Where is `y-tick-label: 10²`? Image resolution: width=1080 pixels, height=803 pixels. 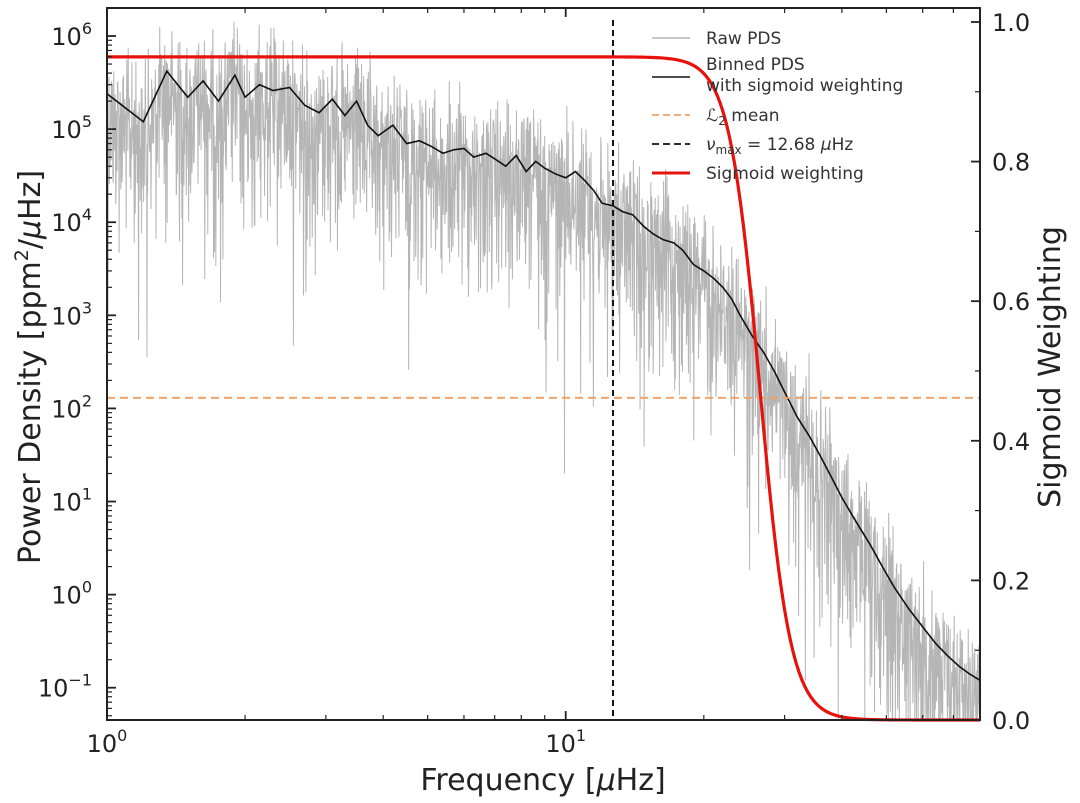
y-tick-label: 10² is located at coordinates (71, 407).